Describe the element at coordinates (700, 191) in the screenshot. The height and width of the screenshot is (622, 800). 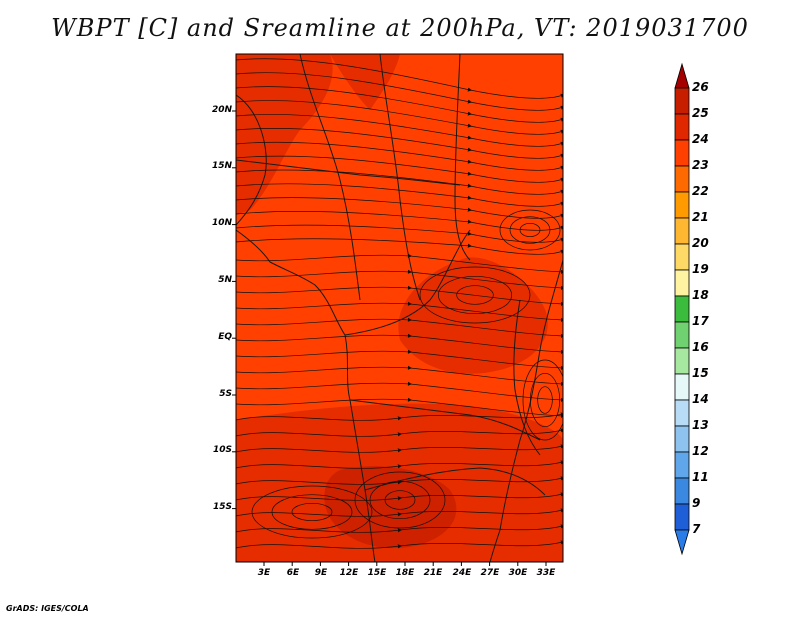
I see `colorbar-label: 22` at that location.